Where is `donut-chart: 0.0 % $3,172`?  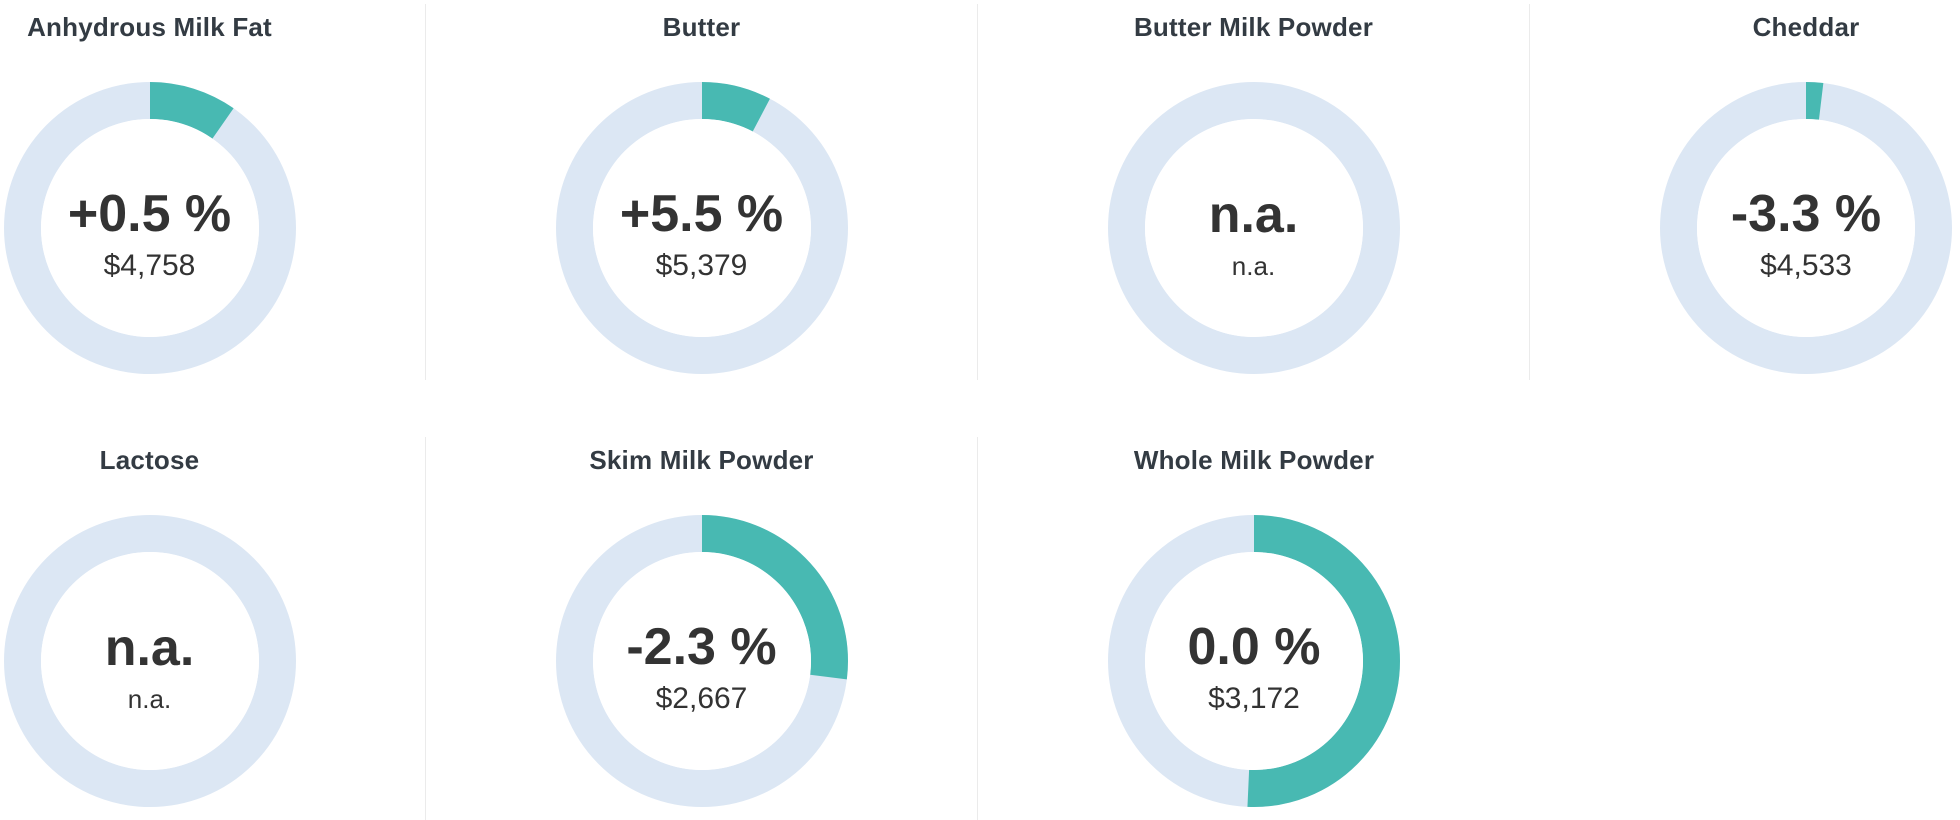 donut-chart: 0.0 % $3,172 is located at coordinates (1254, 661).